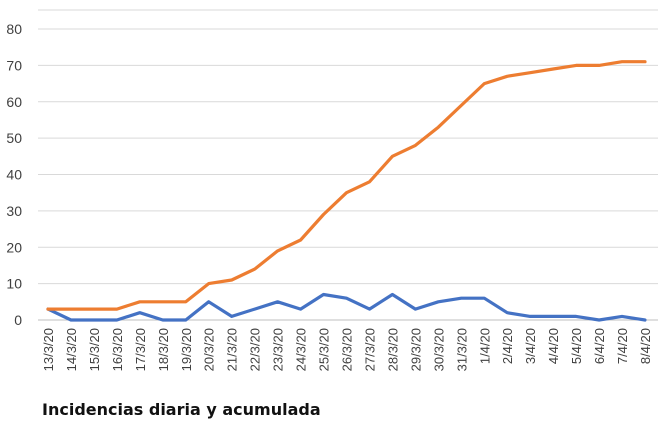  I want to click on x-tick-label: 19/3/20, so click(186, 349).